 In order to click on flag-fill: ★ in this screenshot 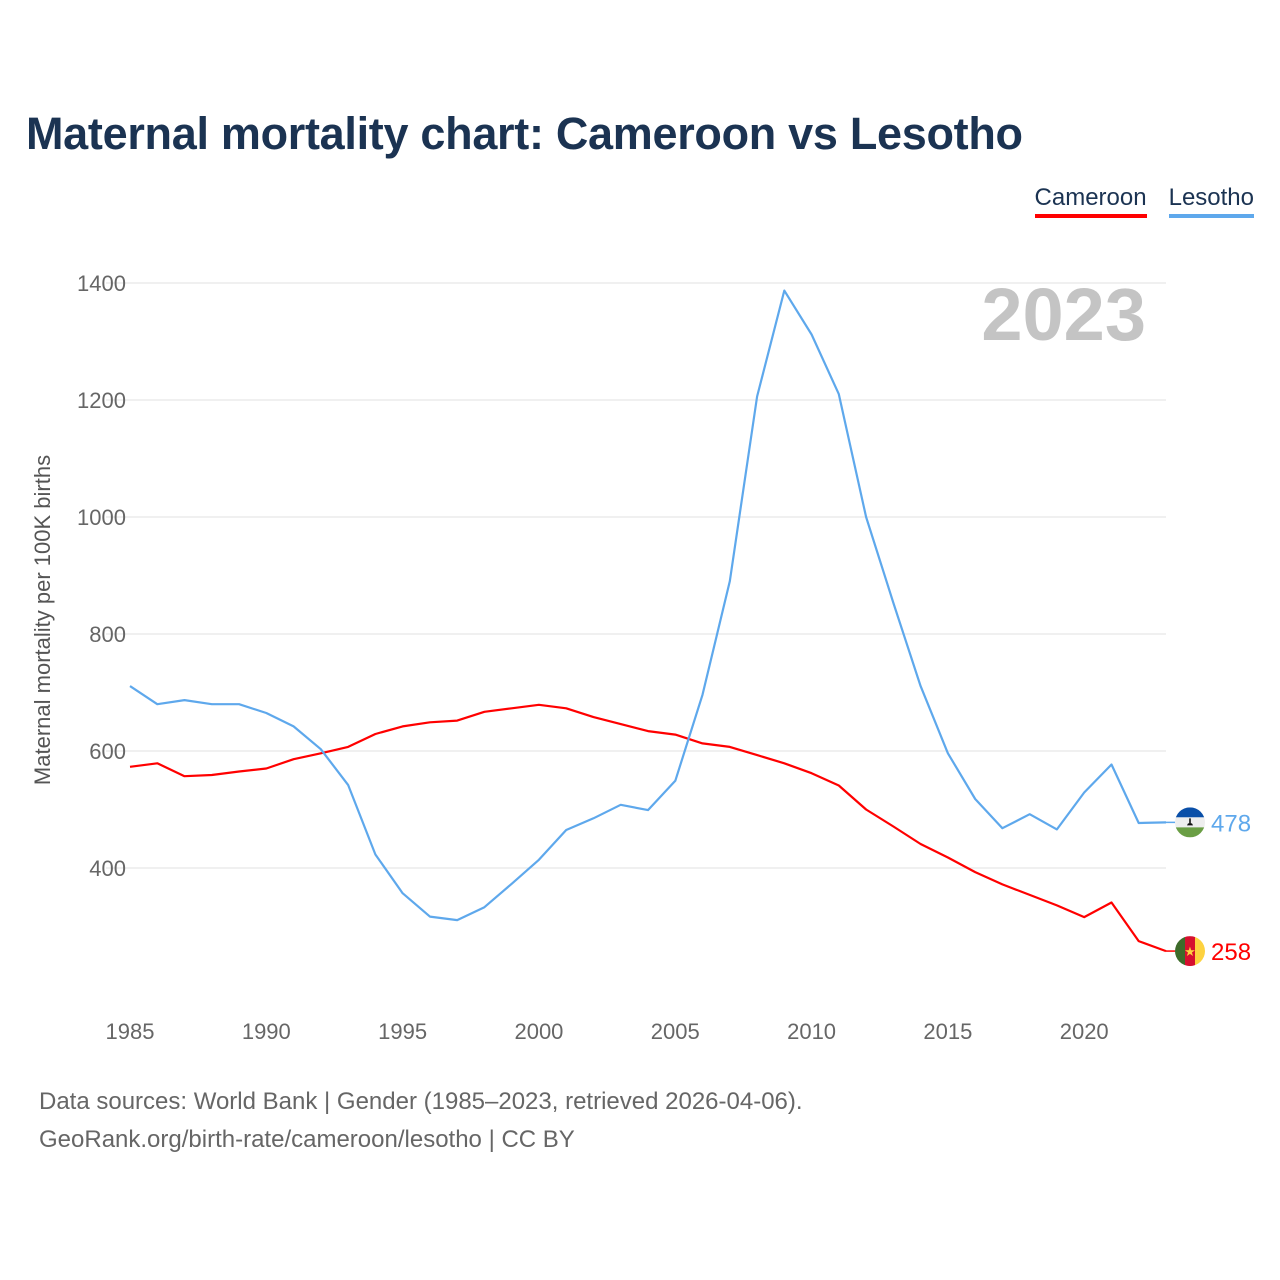, I will do `click(1190, 951)`.